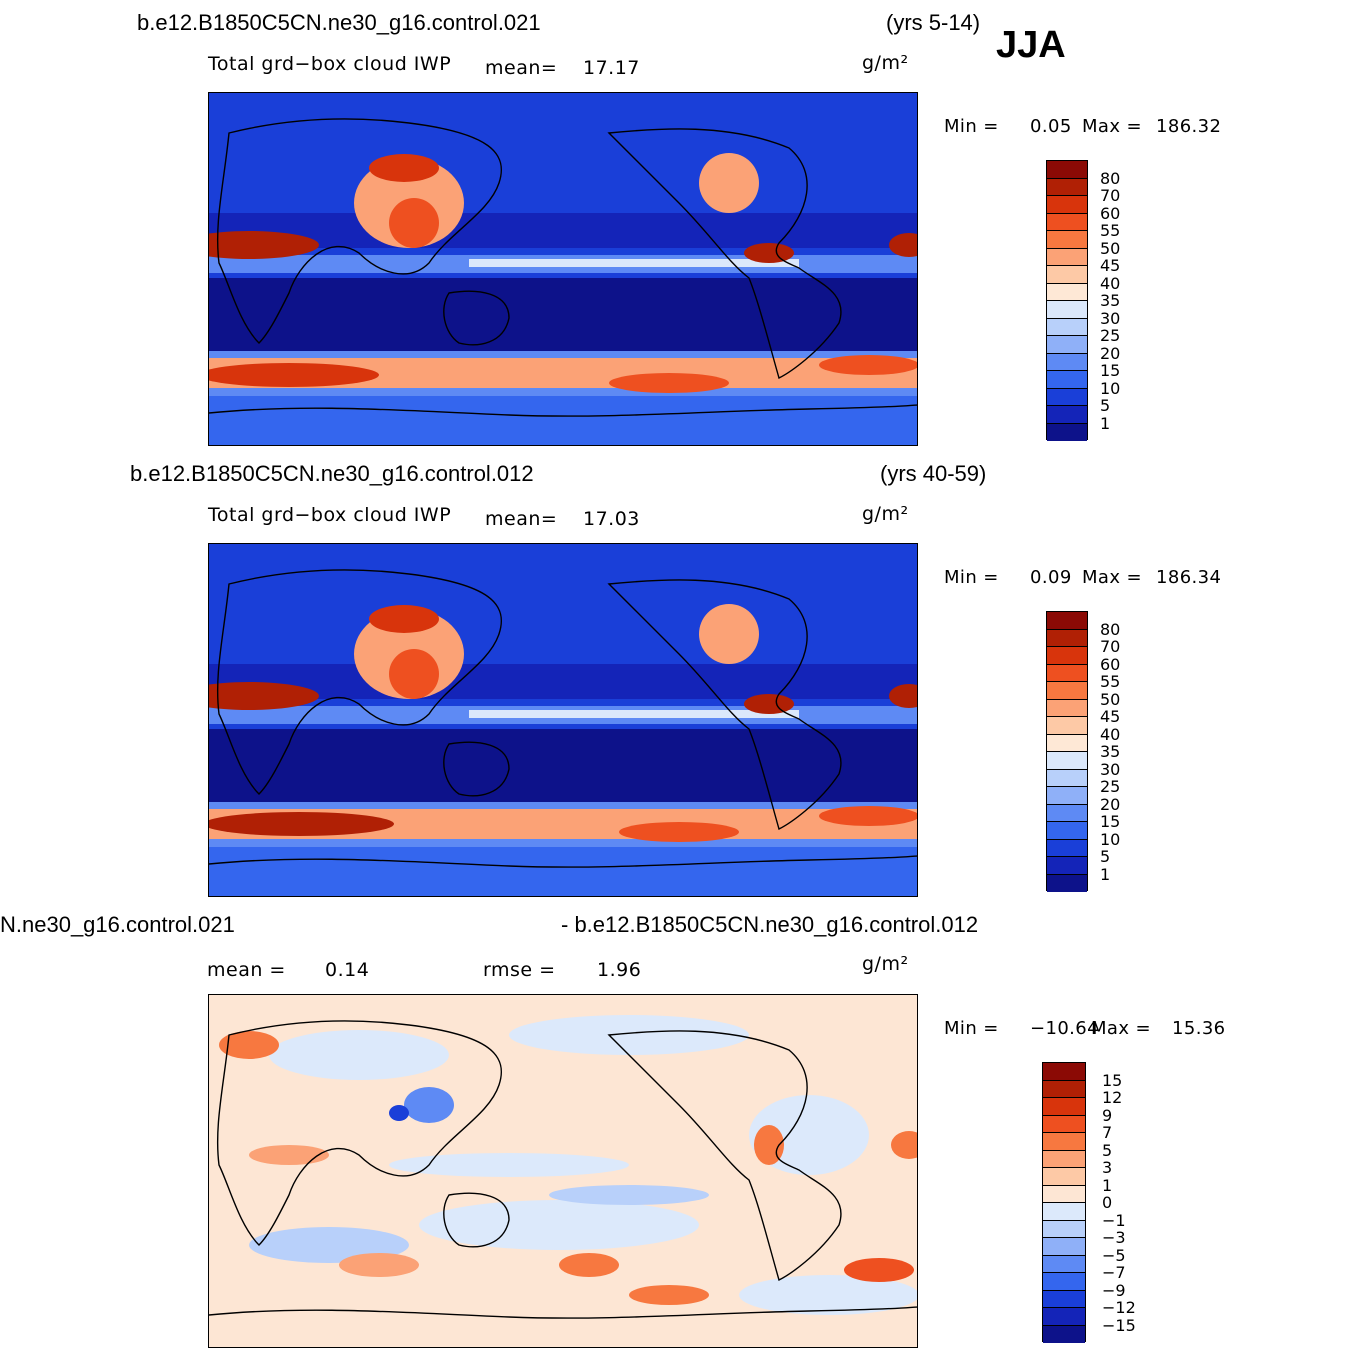 The width and height of the screenshot is (1364, 1363). What do you see at coordinates (885, 514) in the screenshot?
I see `panel2-units: g/m²` at bounding box center [885, 514].